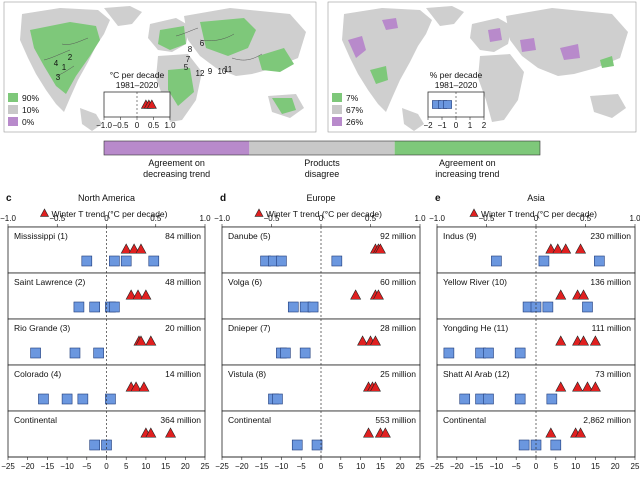 The image size is (640, 480). Describe the element at coordinates (467, 168) in the screenshot. I see `colorbar-label: Agreement on increasing trend` at that location.